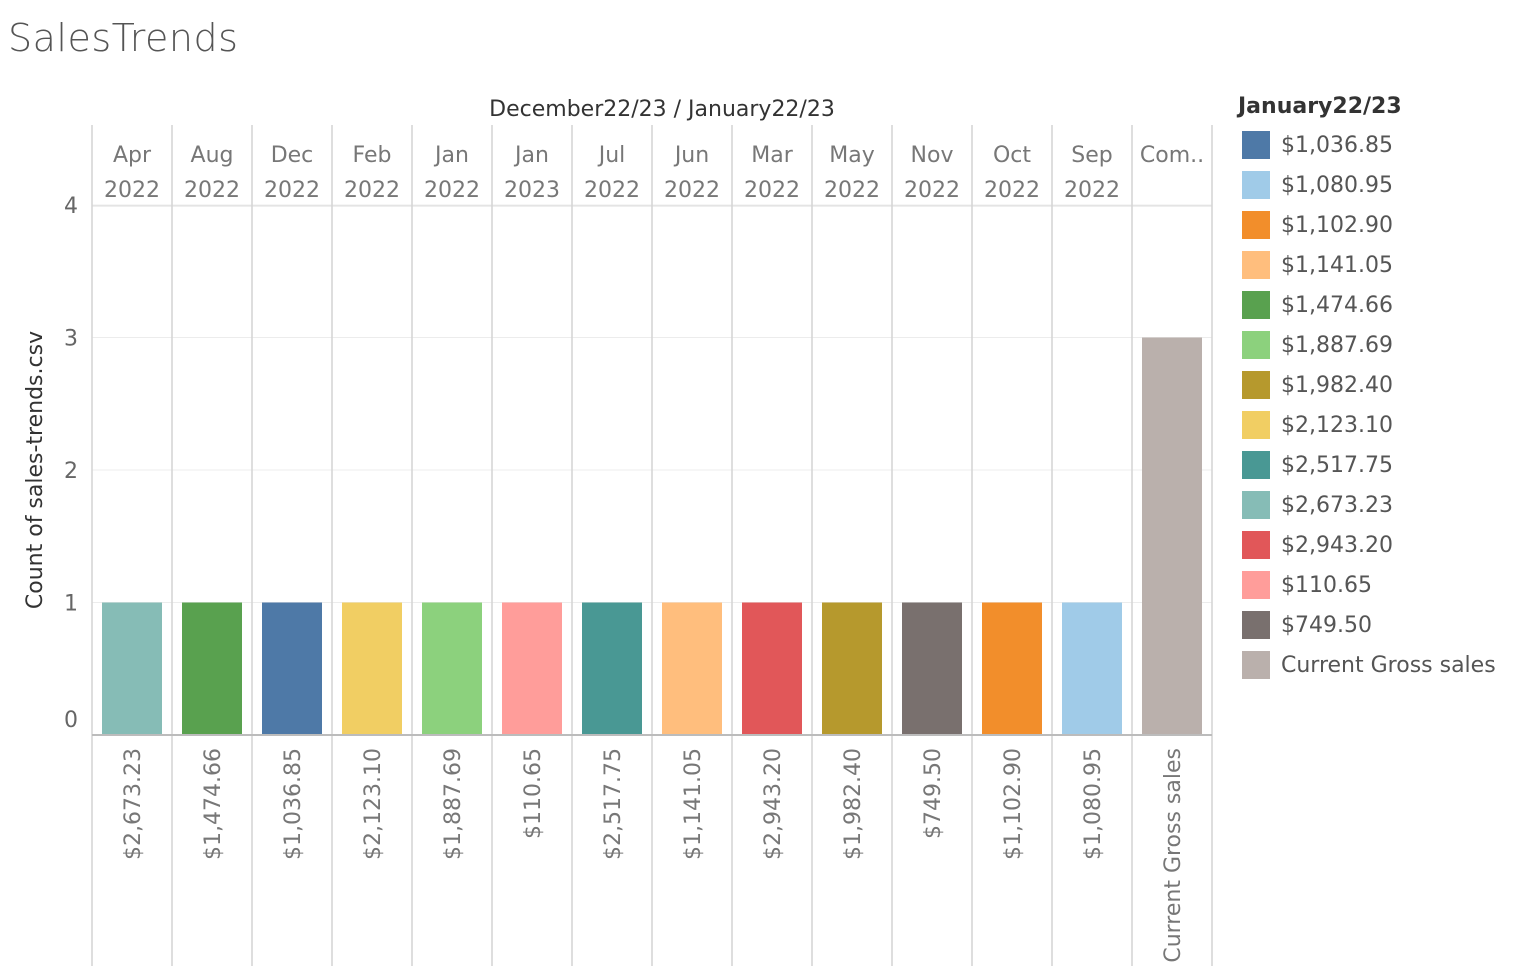  Describe the element at coordinates (1093, 804) in the screenshot. I see `bar-value-label: $1,080.95` at that location.